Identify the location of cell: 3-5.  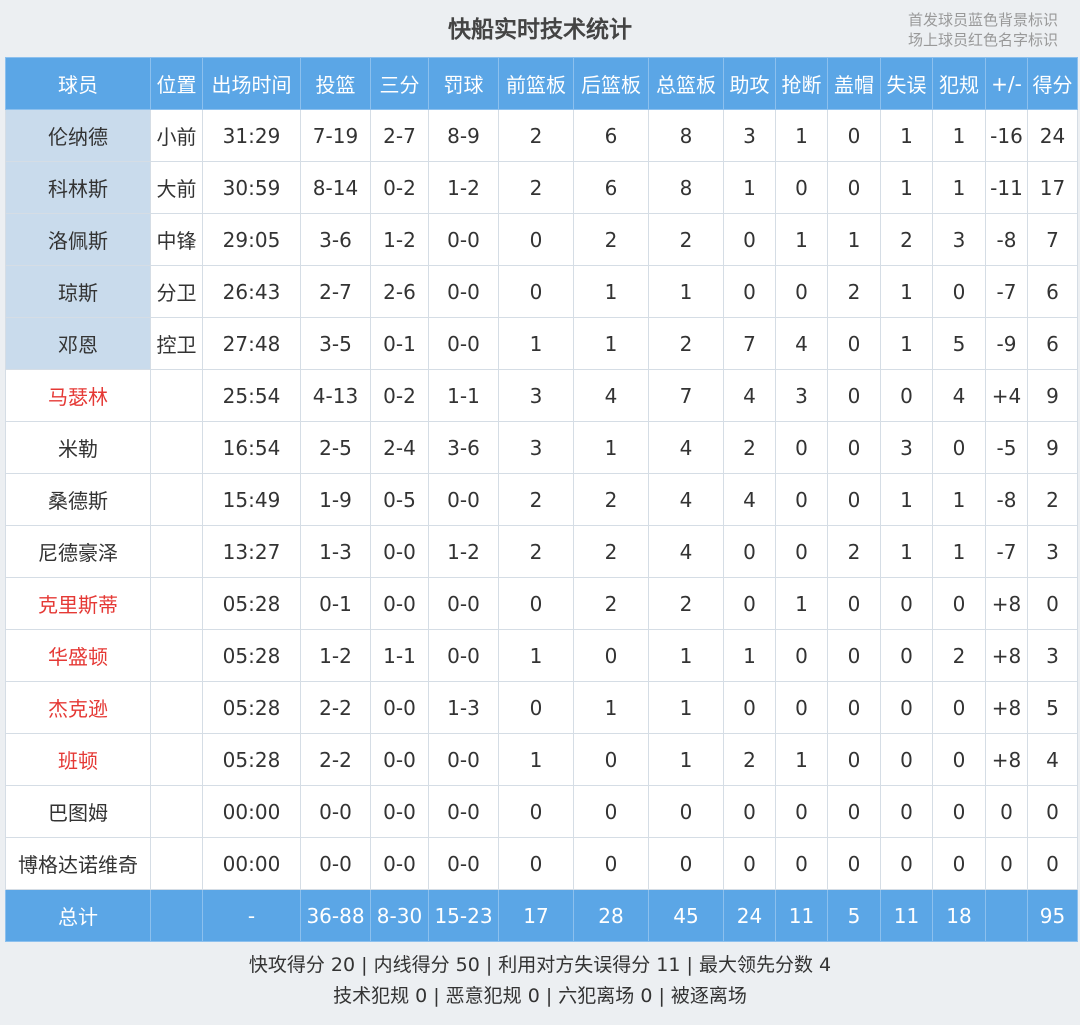
(335, 343).